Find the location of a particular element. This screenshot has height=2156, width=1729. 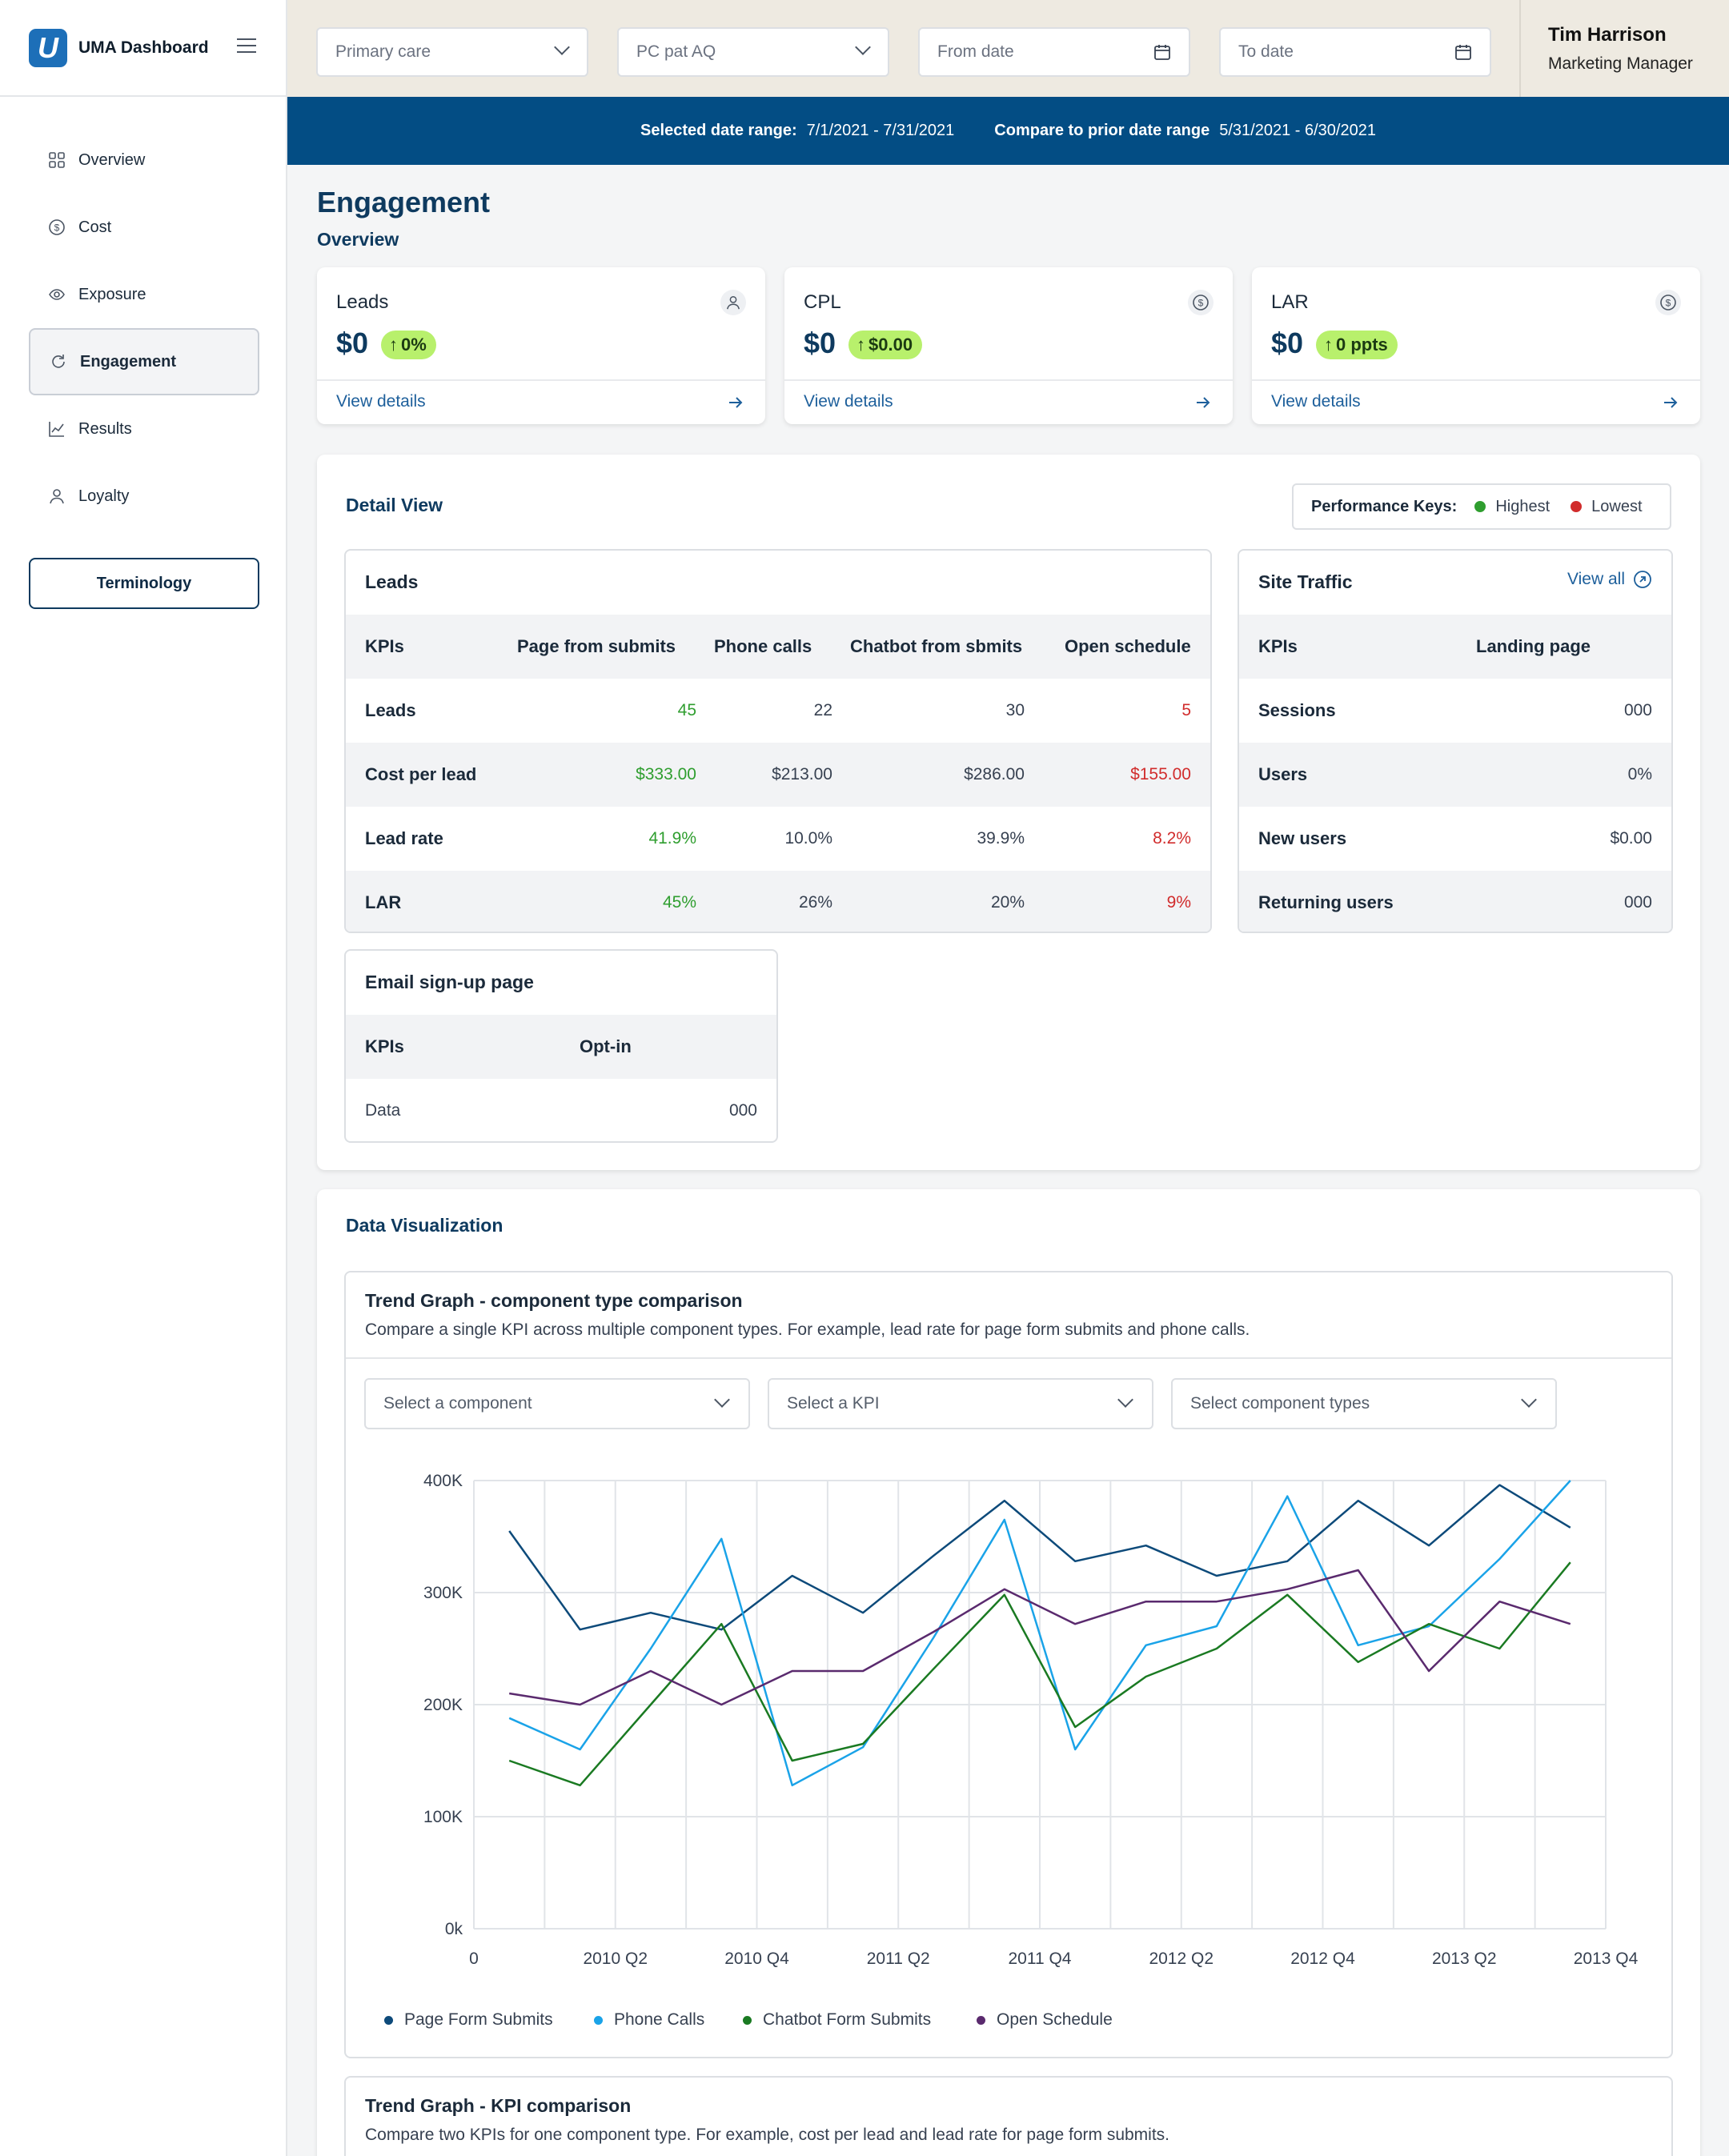

row-label: Returning users is located at coordinates (1326, 902).